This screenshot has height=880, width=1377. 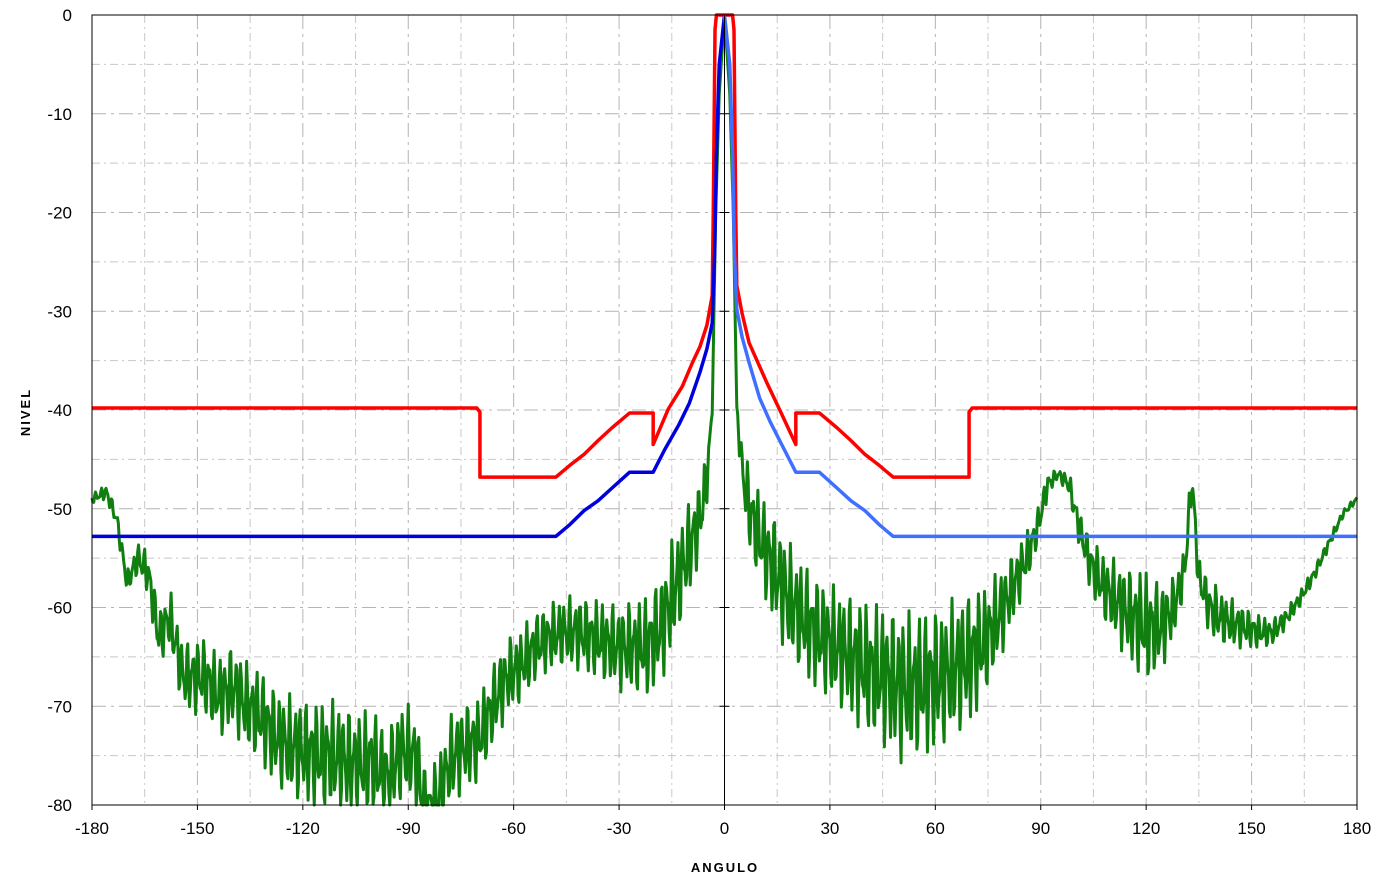 I want to click on x-tick-label: 180, so click(x=1357, y=828).